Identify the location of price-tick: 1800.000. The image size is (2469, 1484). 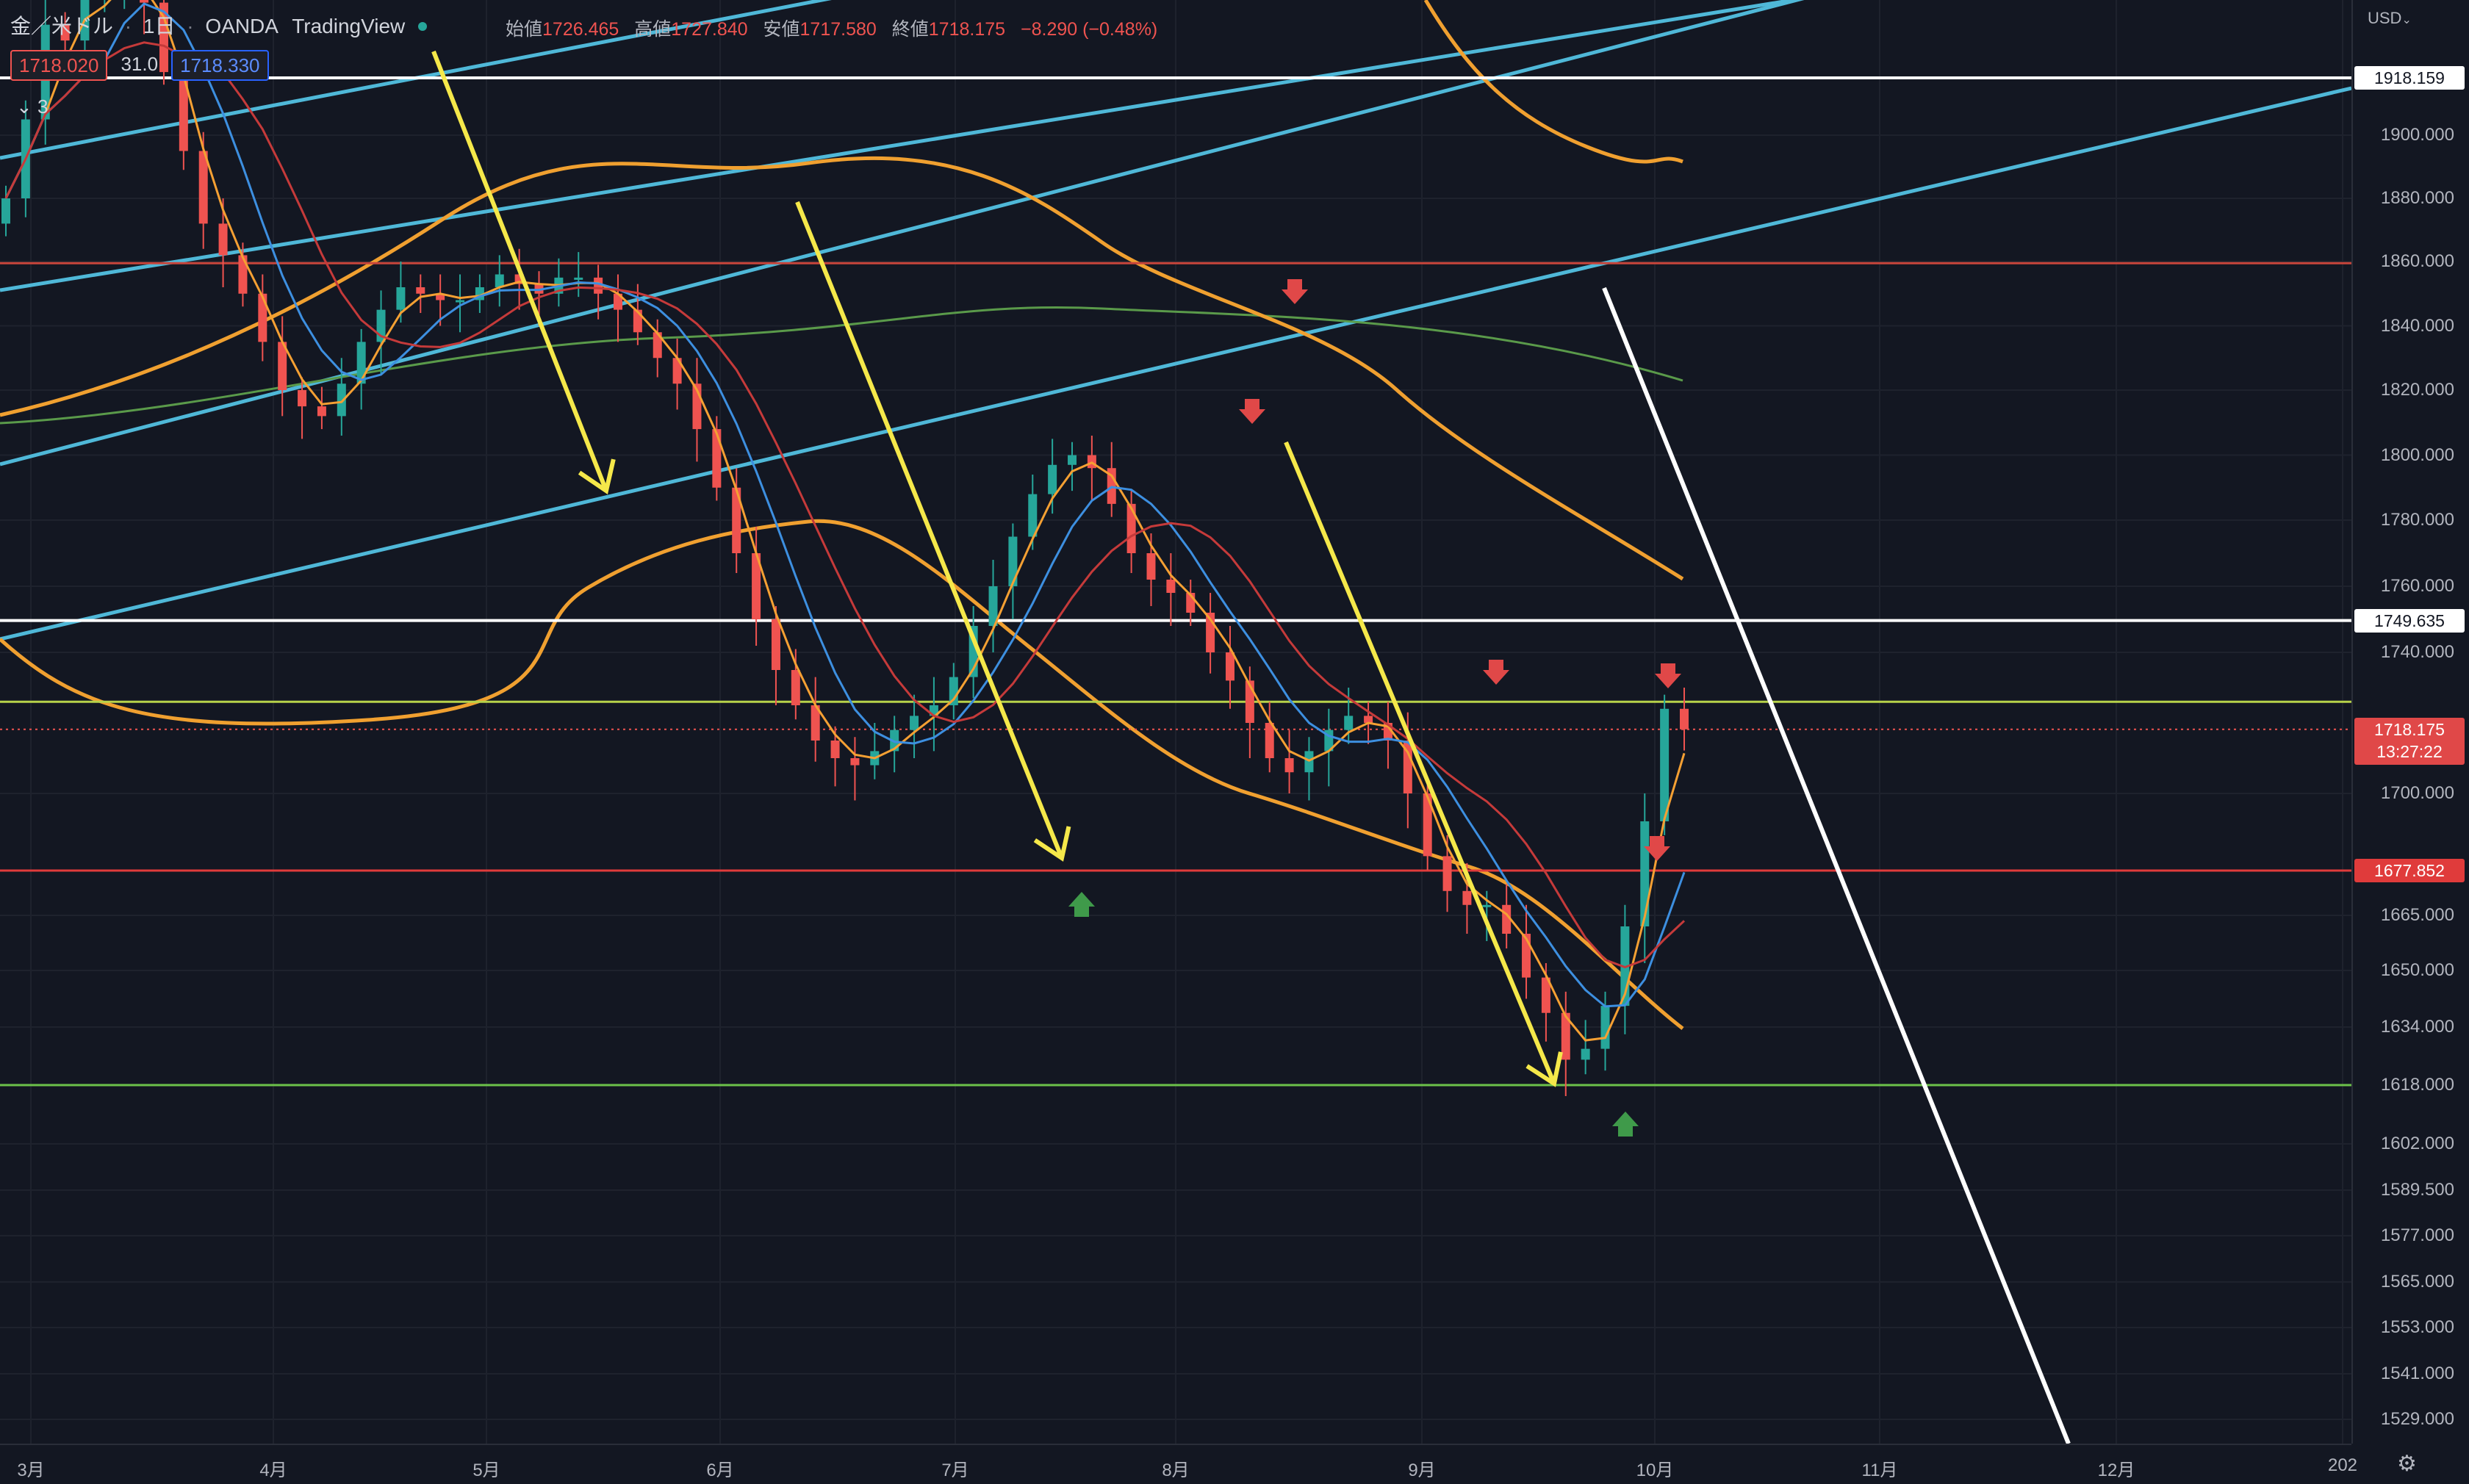
(2417, 454).